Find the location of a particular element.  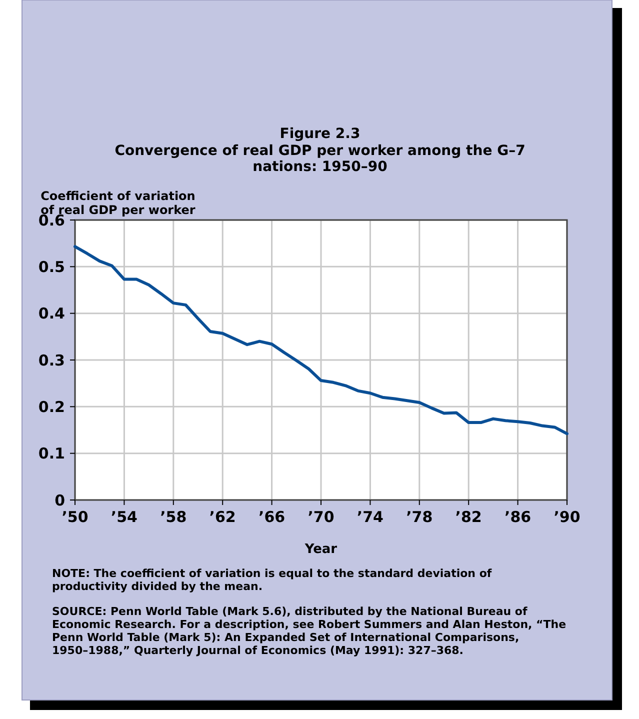

x-tick-label: ’66 is located at coordinates (272, 517).